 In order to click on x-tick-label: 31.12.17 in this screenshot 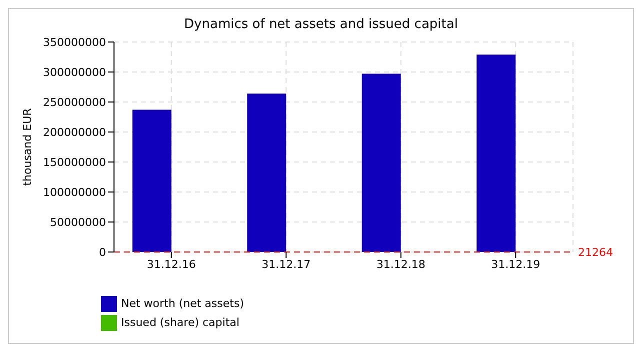, I will do `click(286, 264)`.